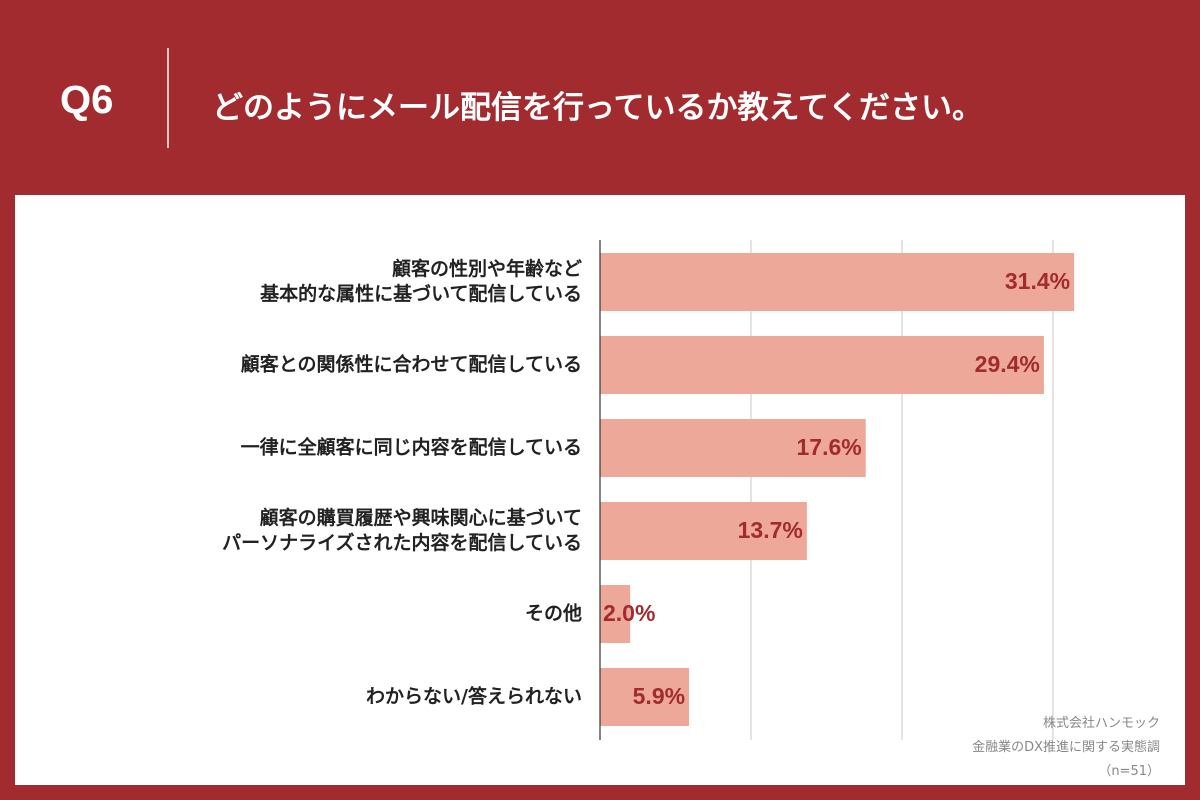 The width and height of the screenshot is (1200, 800). I want to click on value-label: 2.0%, so click(629, 613).